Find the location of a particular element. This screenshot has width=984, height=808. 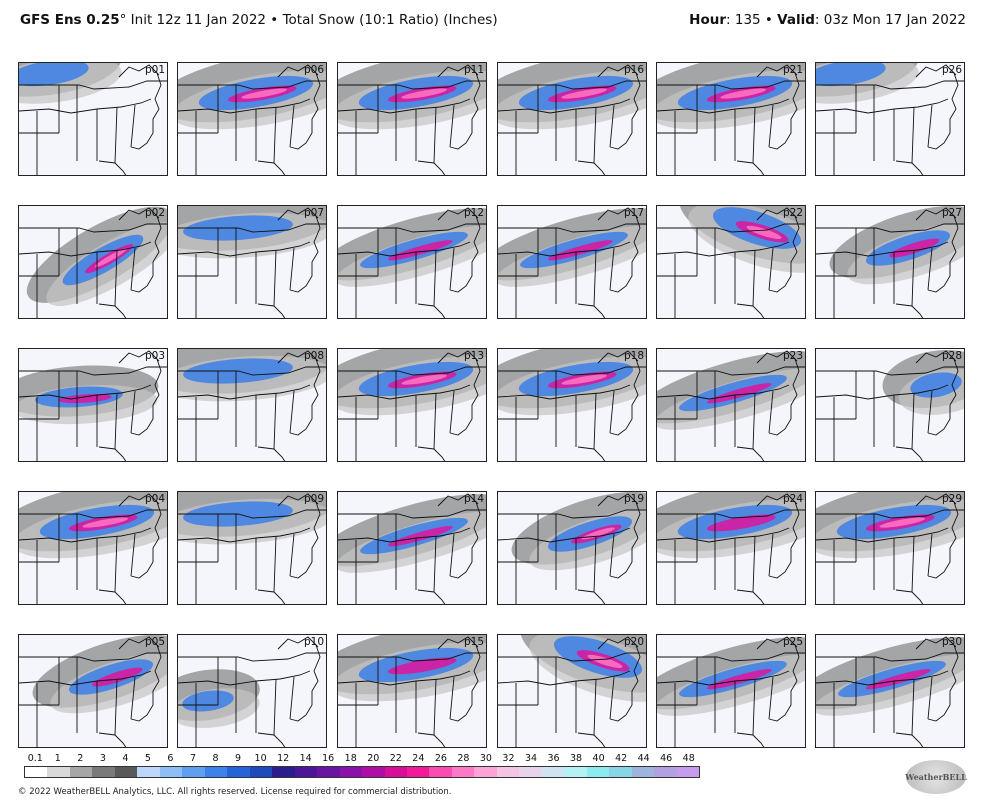

logo-text: WeatherBELL is located at coordinates (936, 777).